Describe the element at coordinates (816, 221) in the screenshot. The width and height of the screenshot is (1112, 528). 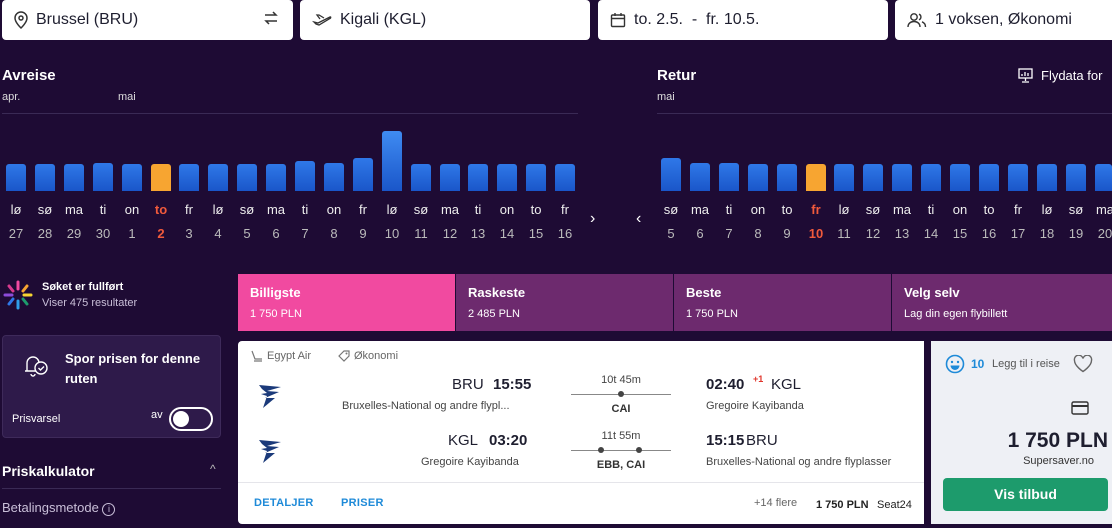
I see `return-day-column: fr 10` at that location.